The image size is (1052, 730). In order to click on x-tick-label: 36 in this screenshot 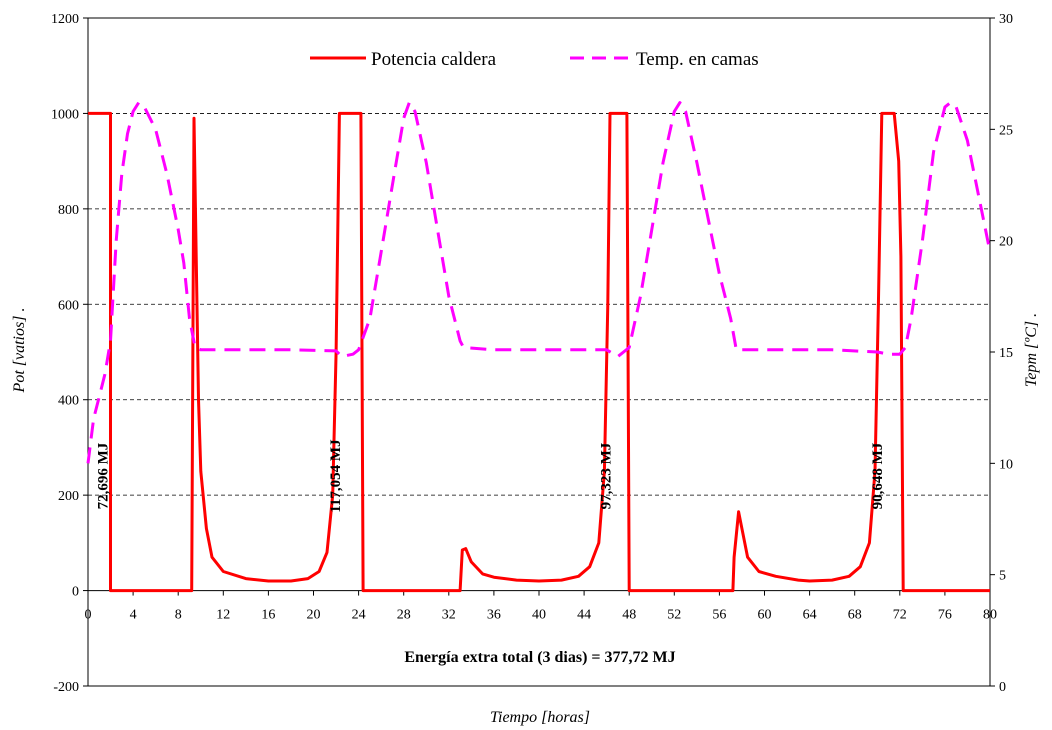, I will do `click(494, 615)`.